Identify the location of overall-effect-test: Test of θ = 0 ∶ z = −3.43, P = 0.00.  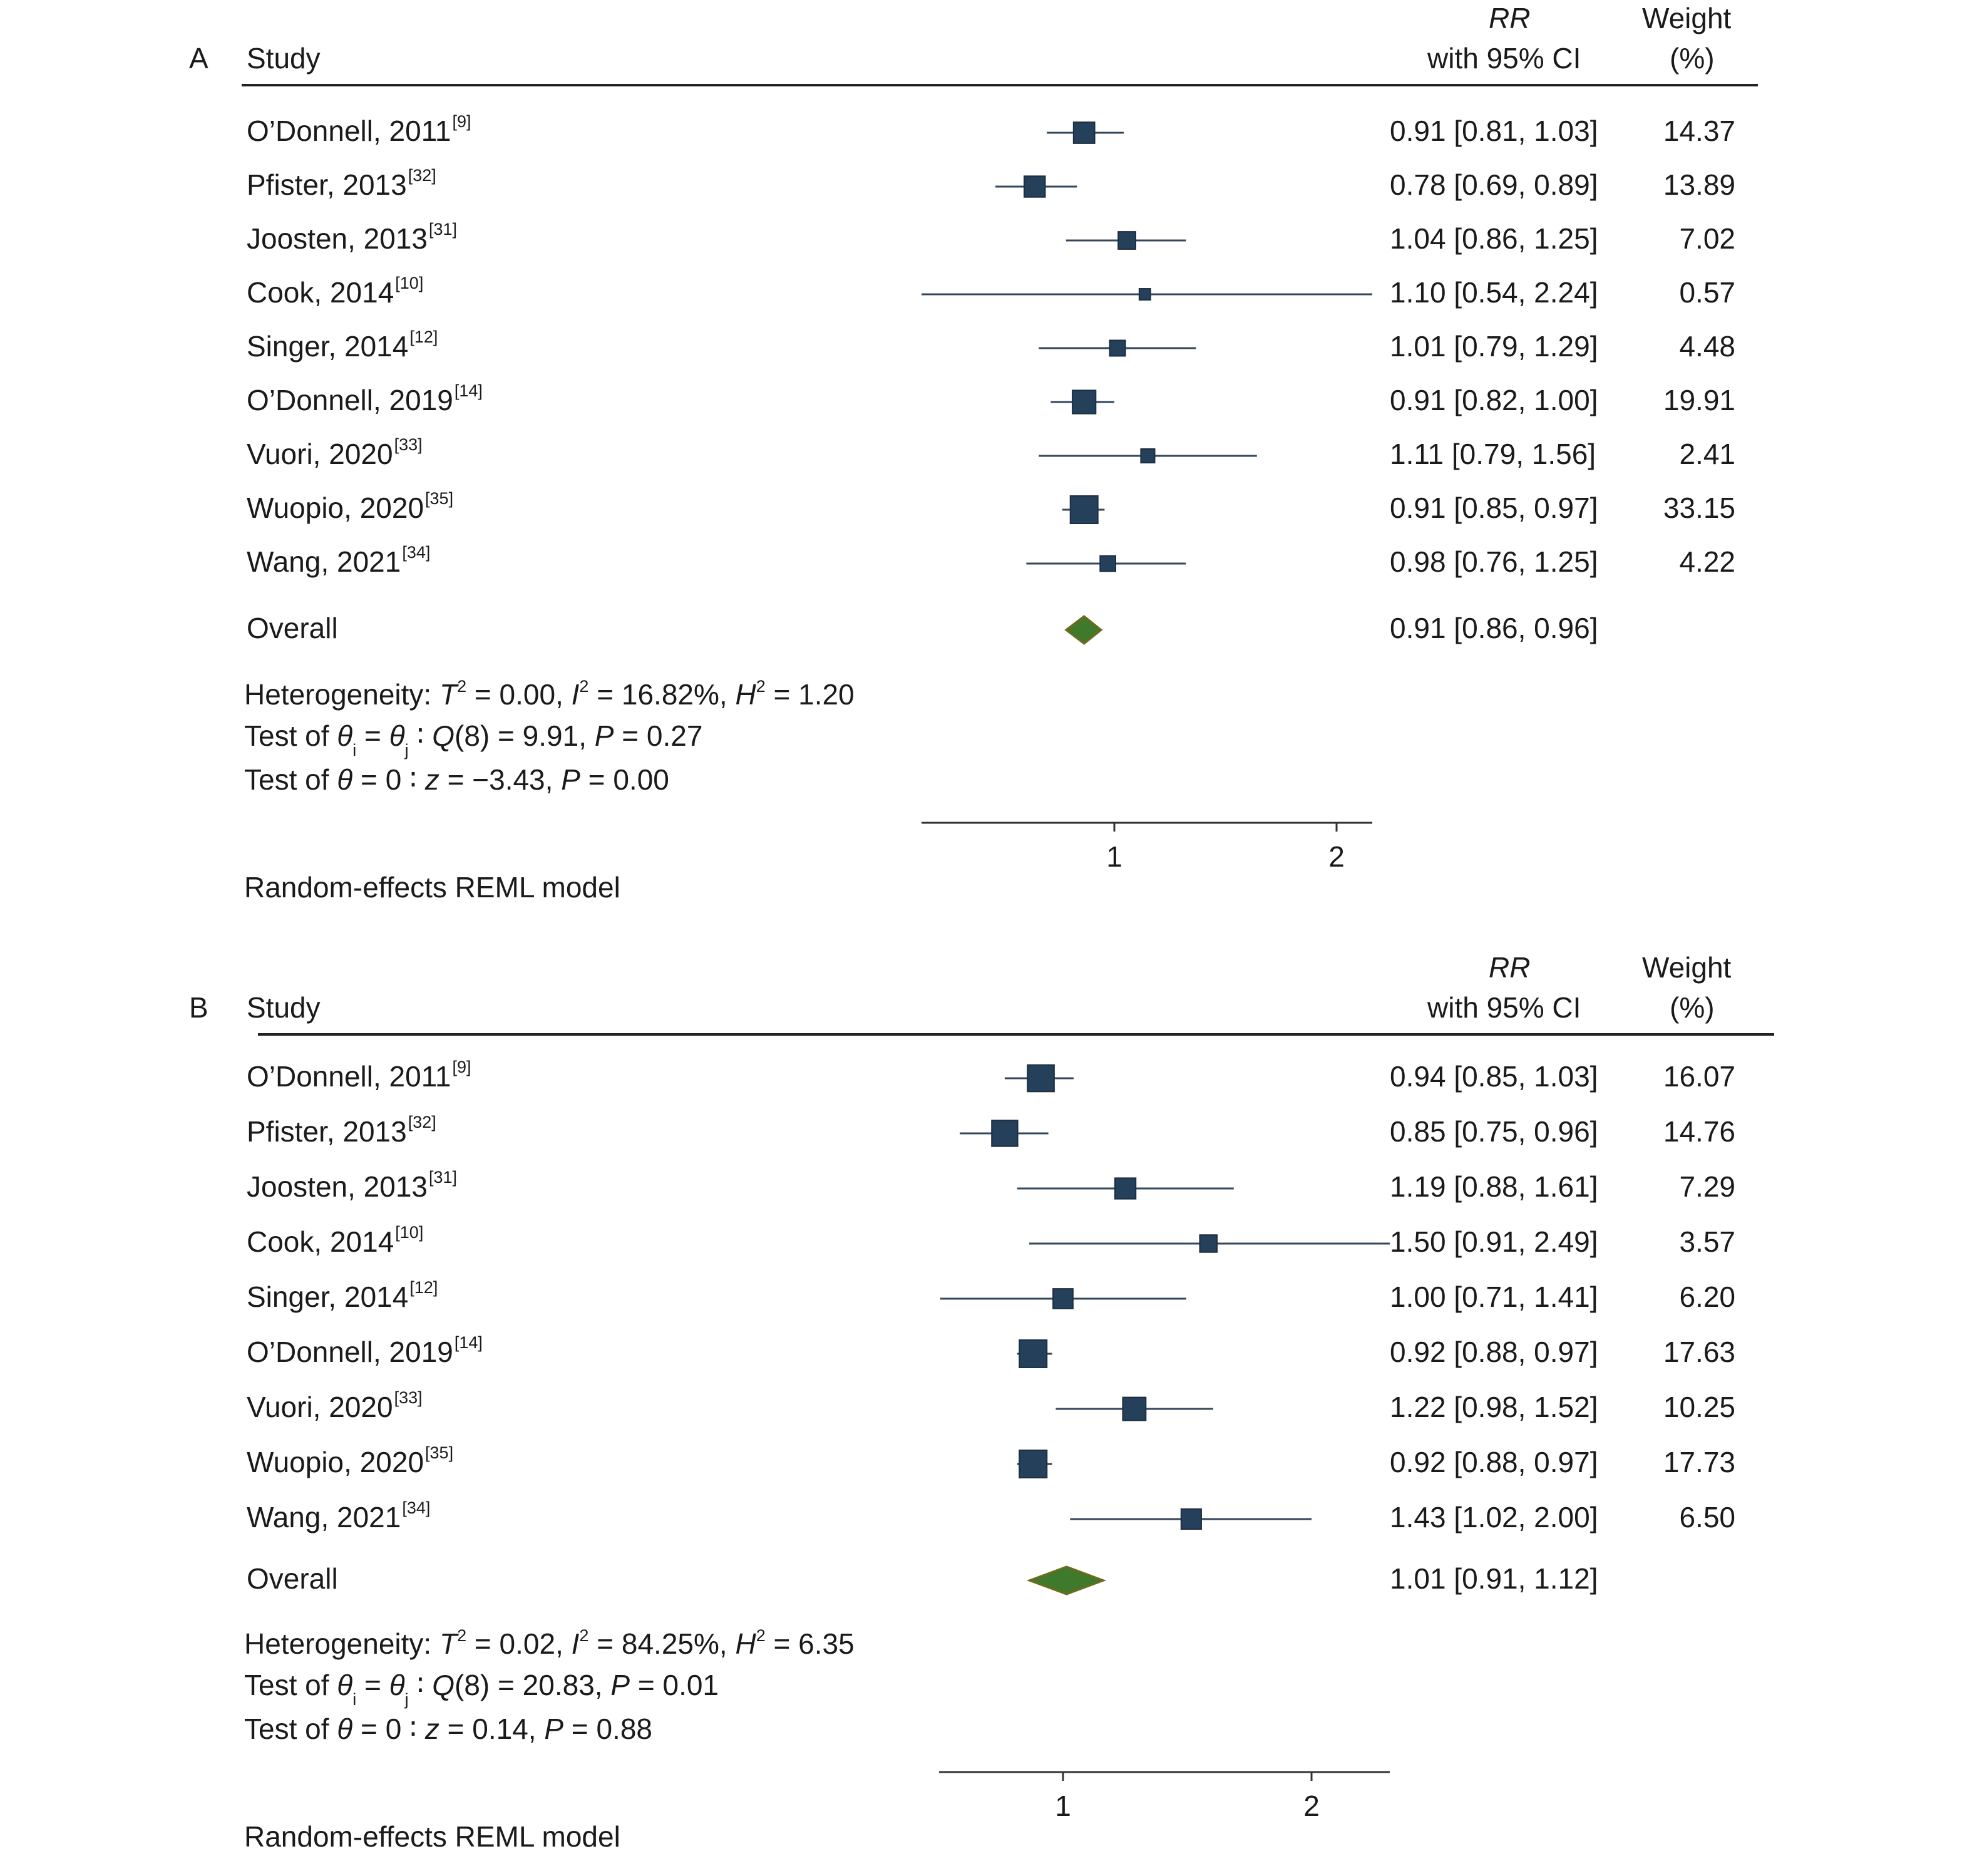
(456, 779).